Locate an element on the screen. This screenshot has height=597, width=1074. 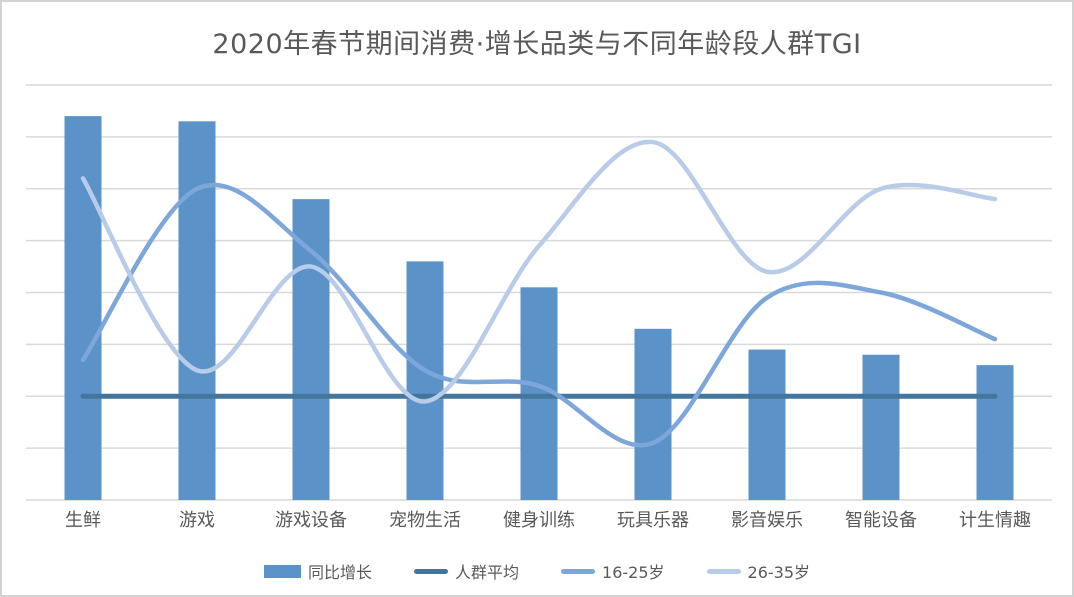
legend-label: 同比增长 is located at coordinates (339, 572).